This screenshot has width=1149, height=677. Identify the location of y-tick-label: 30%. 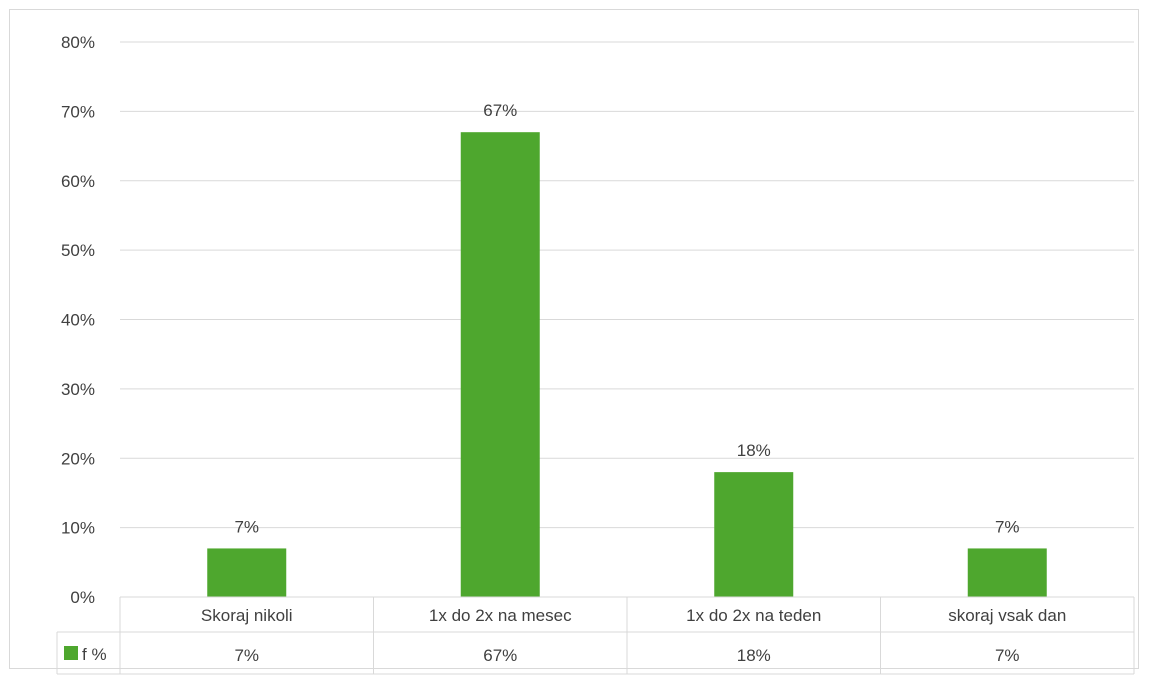
(78, 389).